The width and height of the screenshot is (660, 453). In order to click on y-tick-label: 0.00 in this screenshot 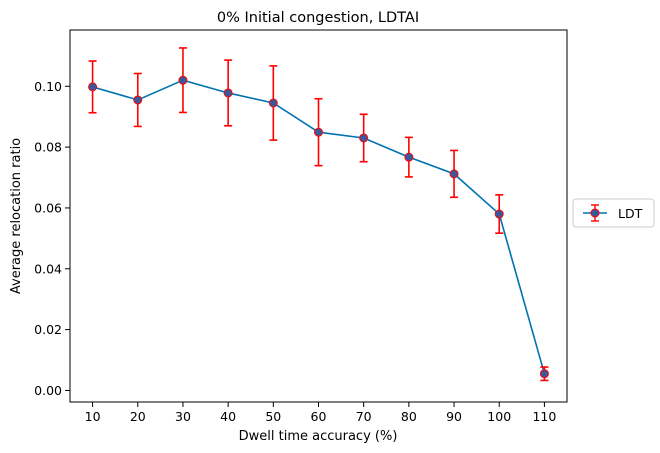, I will do `click(48, 390)`.